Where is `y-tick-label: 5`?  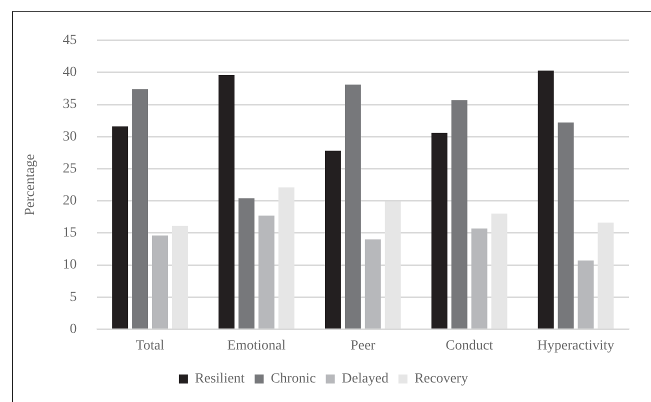 y-tick-label: 5 is located at coordinates (73, 297).